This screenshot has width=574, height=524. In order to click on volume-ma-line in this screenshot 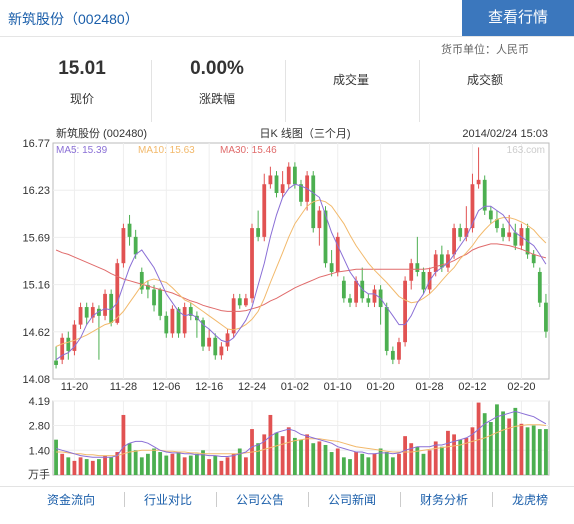, I will do `click(301, 434)`.